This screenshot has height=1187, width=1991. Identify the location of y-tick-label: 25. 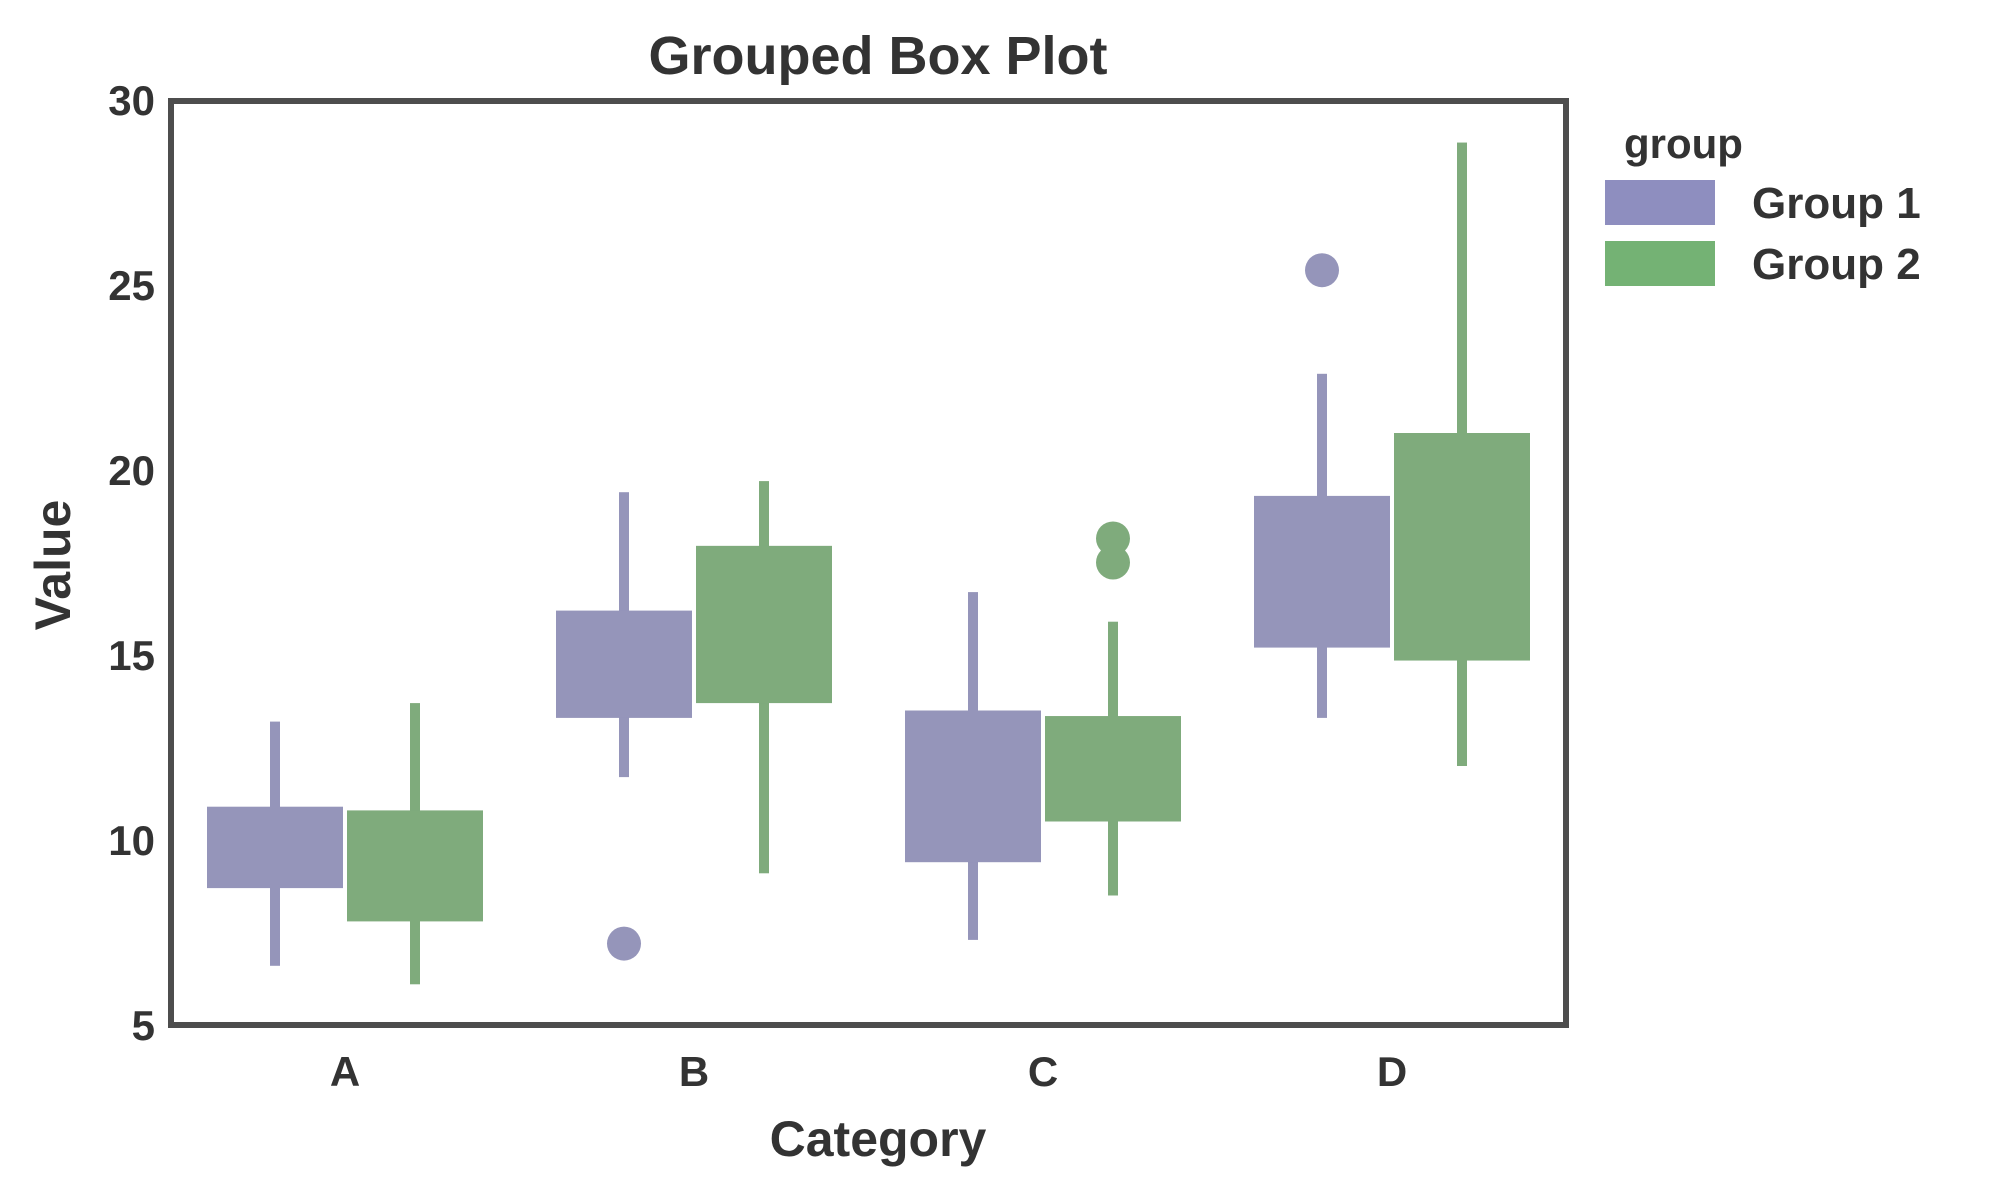
(131, 285).